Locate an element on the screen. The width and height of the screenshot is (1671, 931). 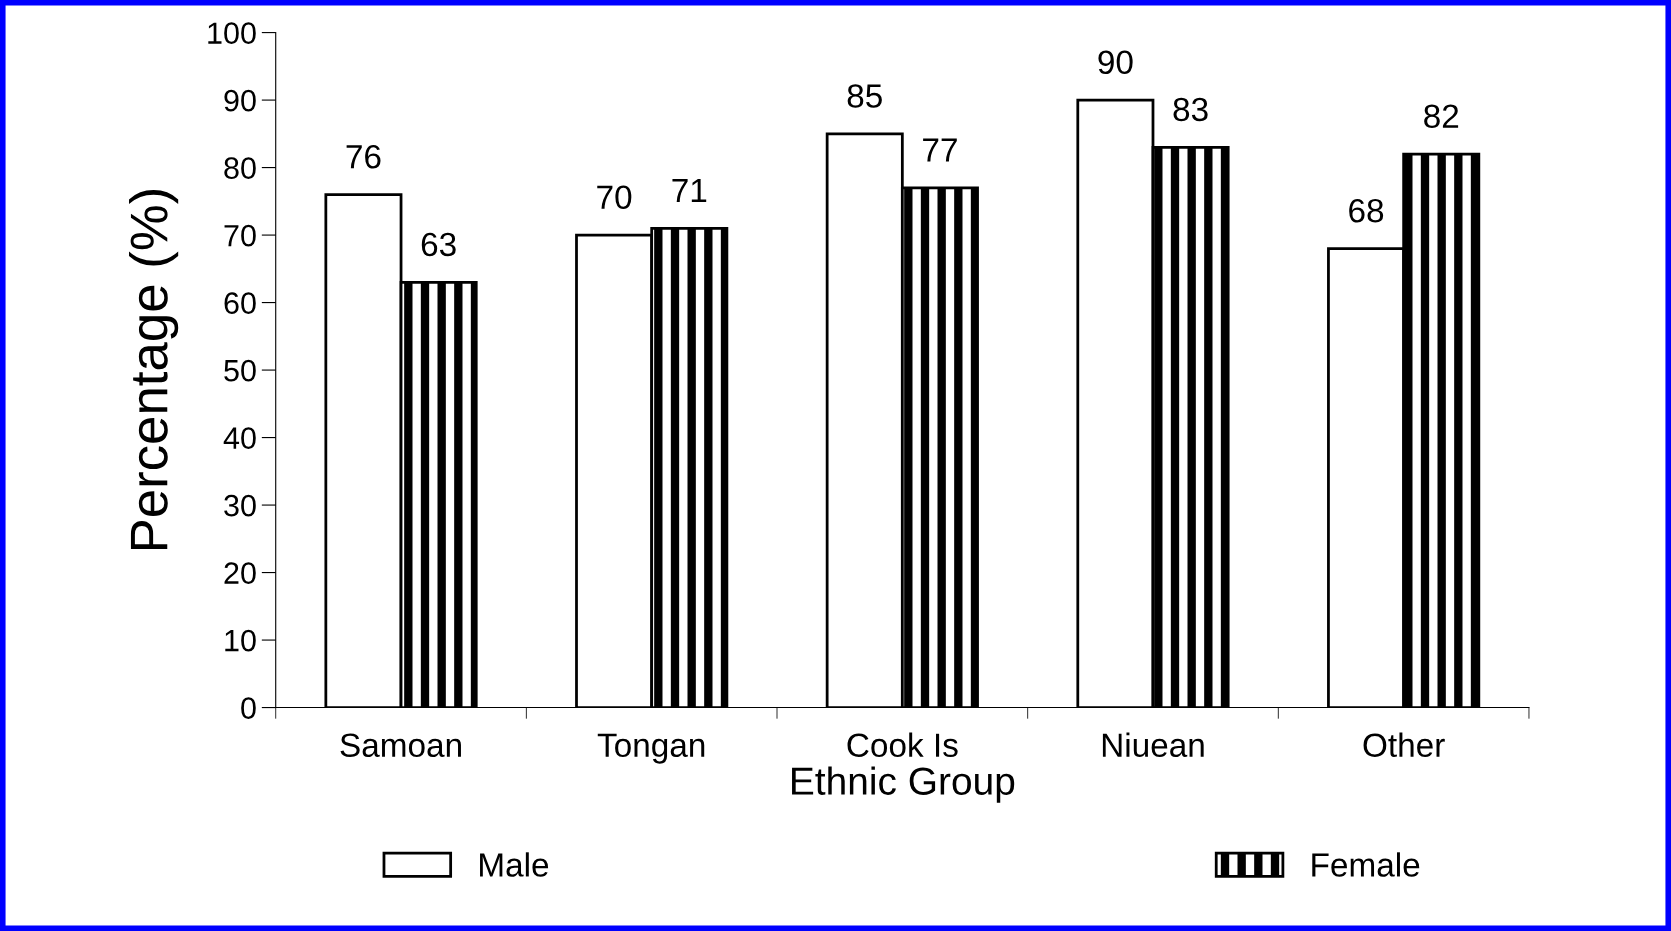
data-label: 77 is located at coordinates (940, 150).